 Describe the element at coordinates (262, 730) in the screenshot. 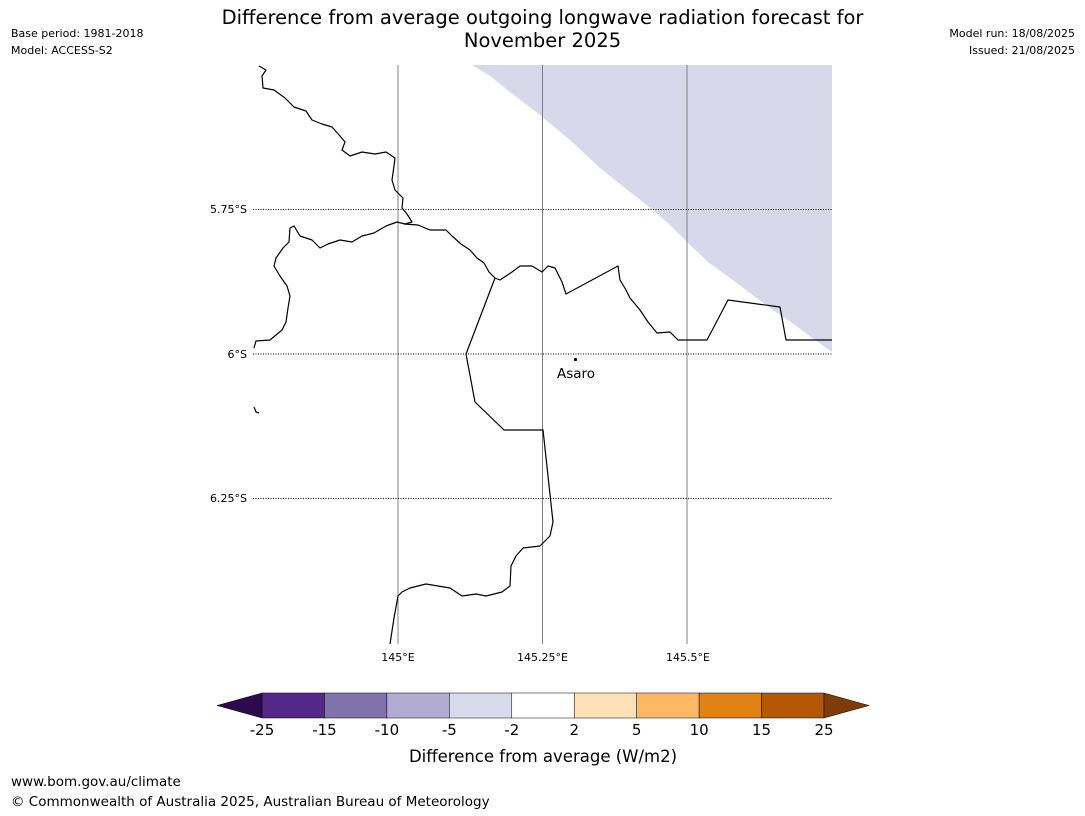

I see `colorbar-tick-label: -25` at that location.